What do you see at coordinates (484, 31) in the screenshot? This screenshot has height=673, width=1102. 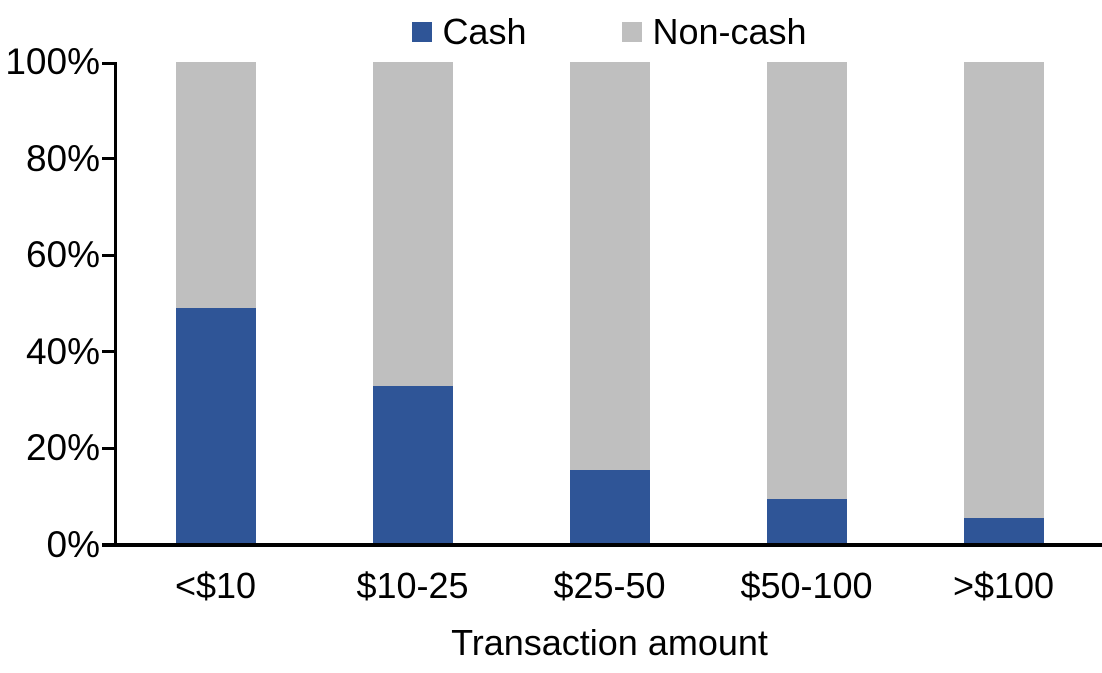 I see `legend-label: Cash` at bounding box center [484, 31].